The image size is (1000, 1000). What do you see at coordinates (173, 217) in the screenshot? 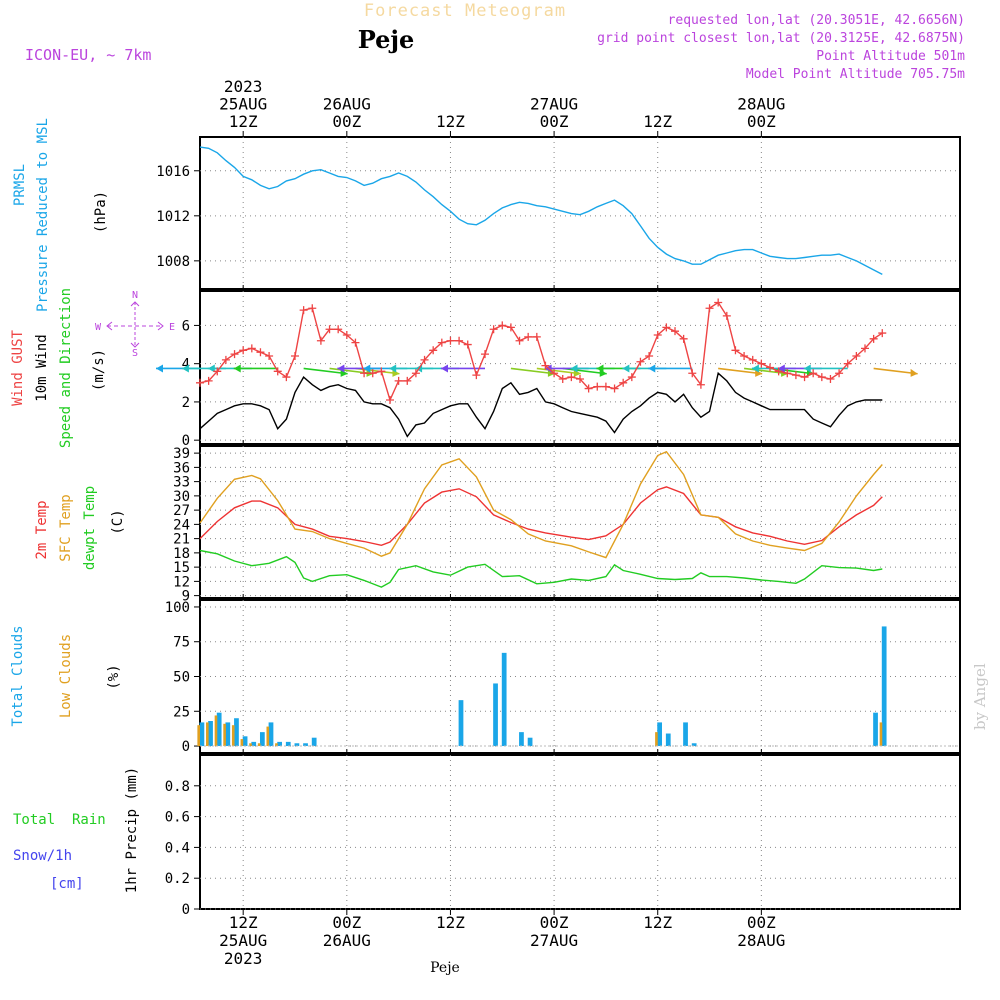
I see `y-tick-label: 1012` at bounding box center [173, 217].